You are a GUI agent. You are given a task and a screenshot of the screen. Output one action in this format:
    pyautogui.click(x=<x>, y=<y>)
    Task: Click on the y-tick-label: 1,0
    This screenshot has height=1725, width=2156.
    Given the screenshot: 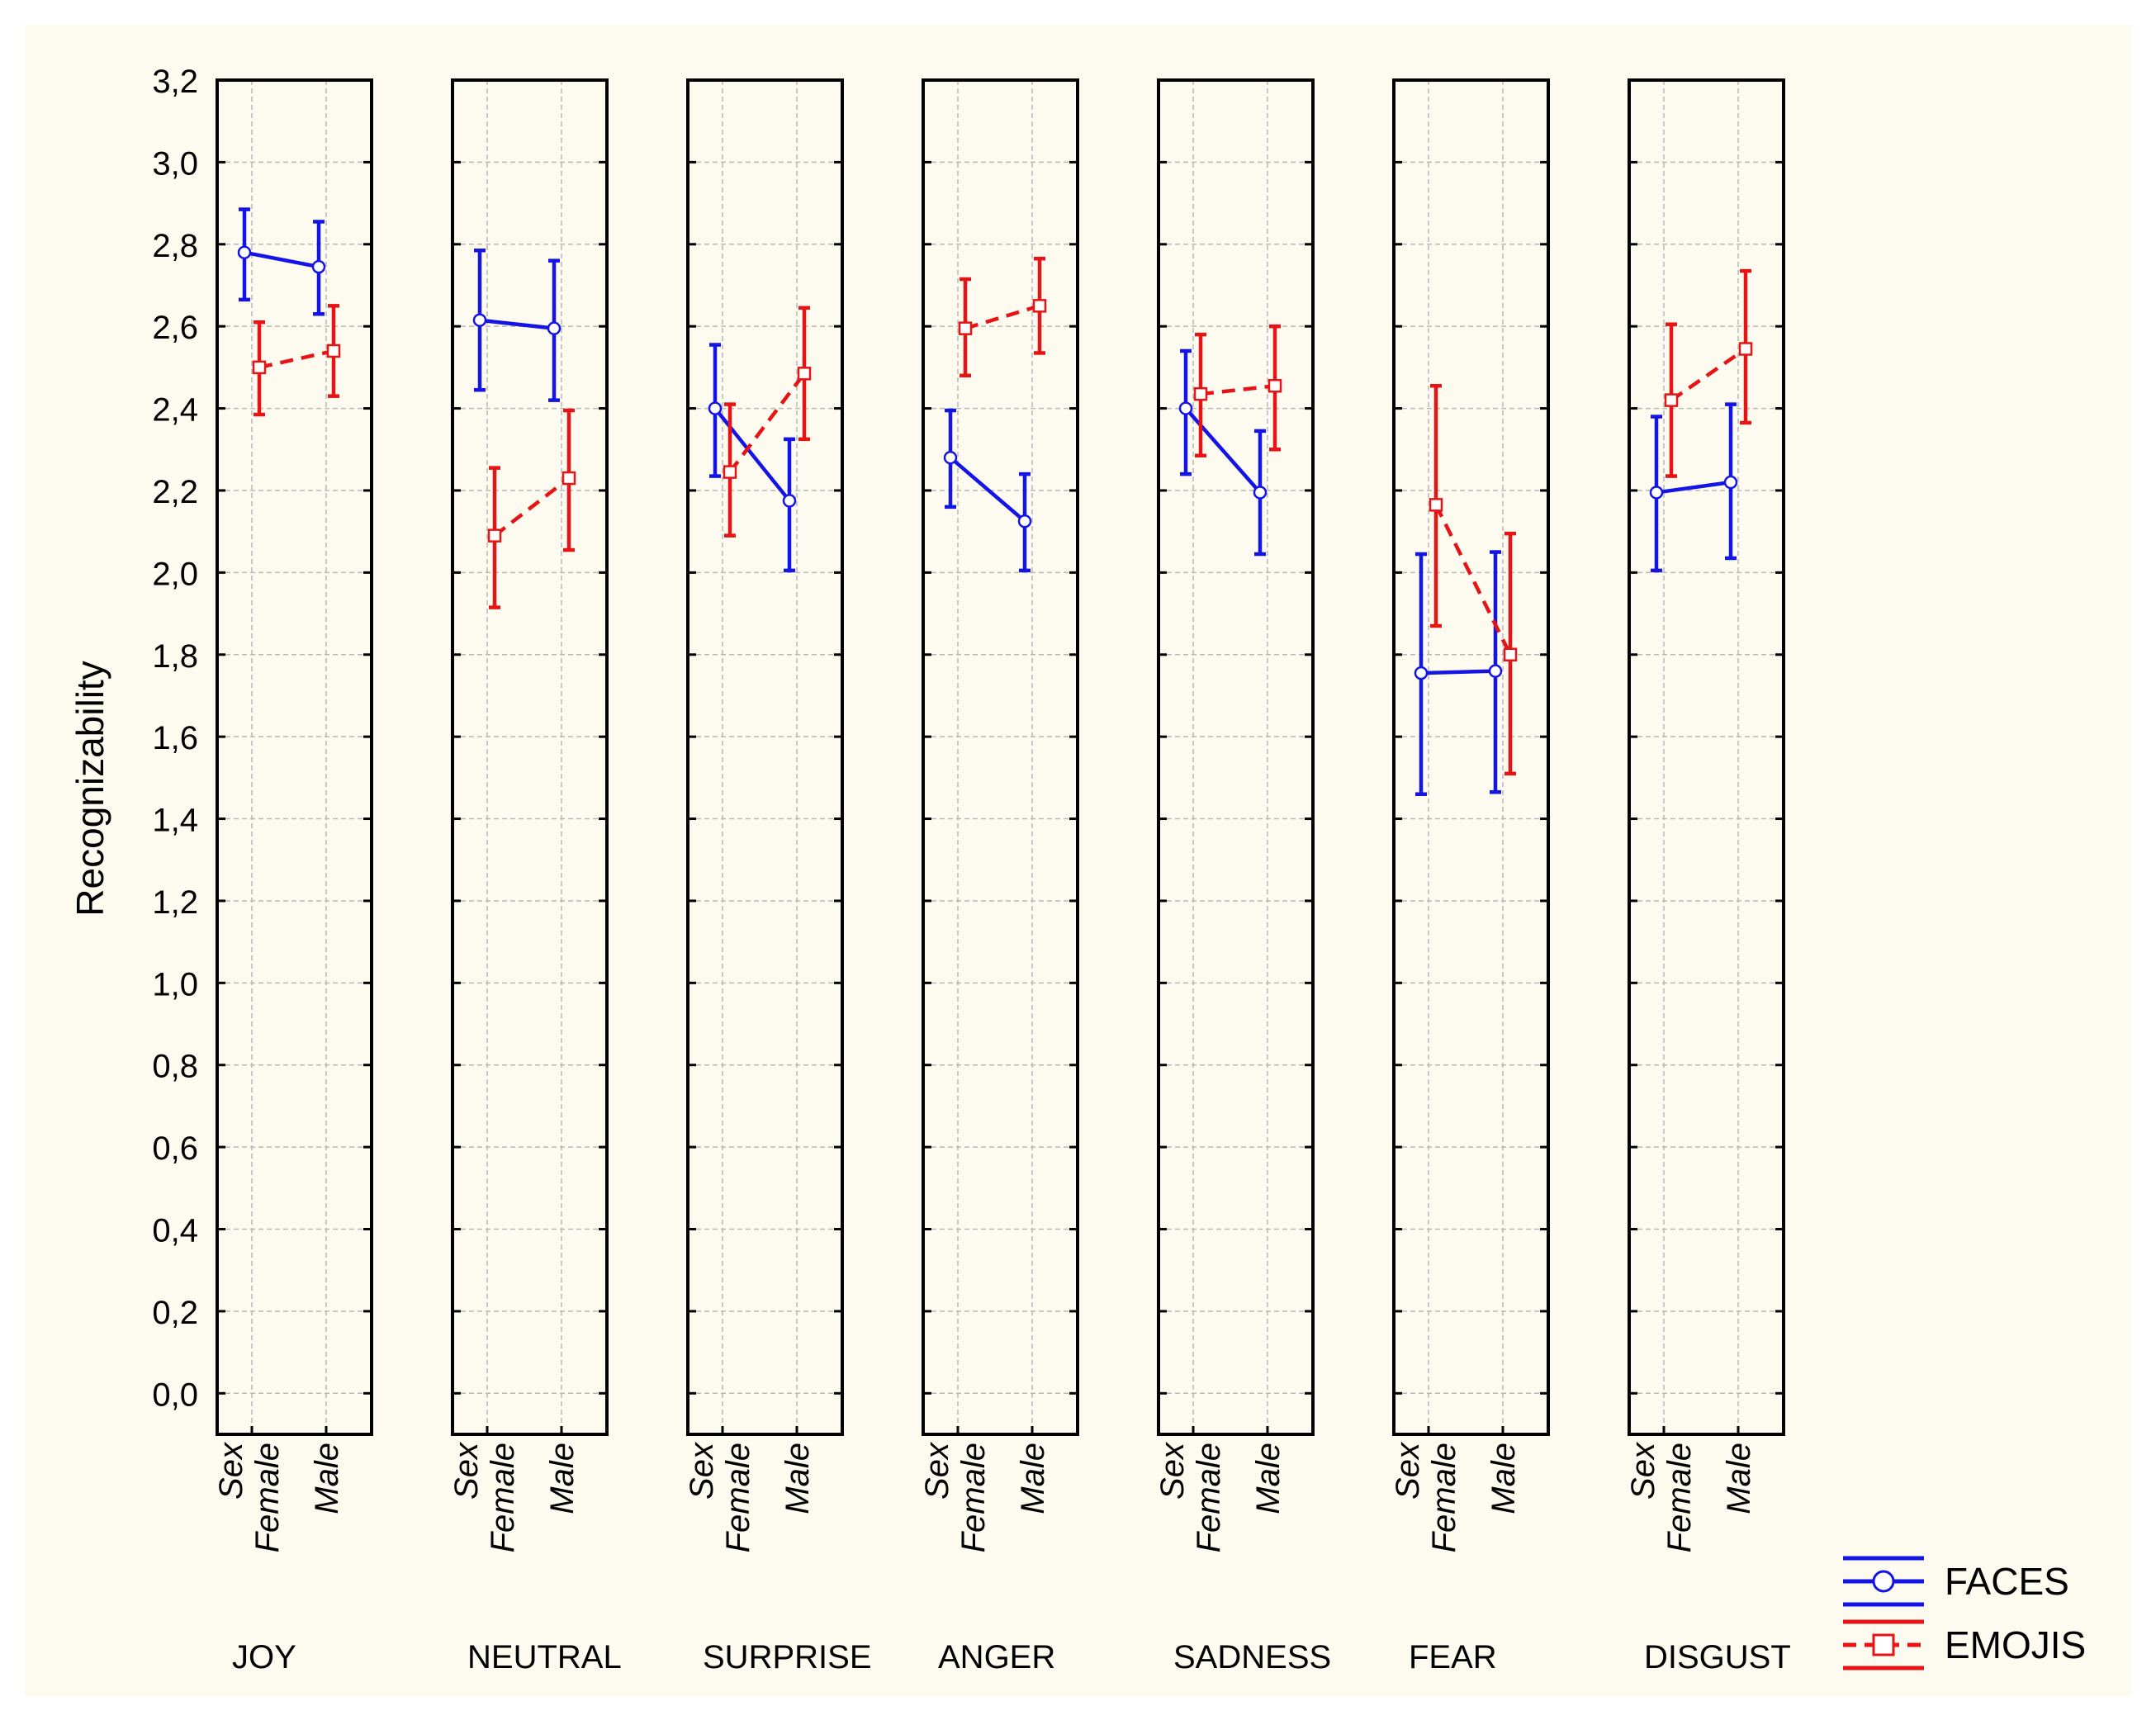 What is the action you would take?
    pyautogui.click(x=175, y=984)
    